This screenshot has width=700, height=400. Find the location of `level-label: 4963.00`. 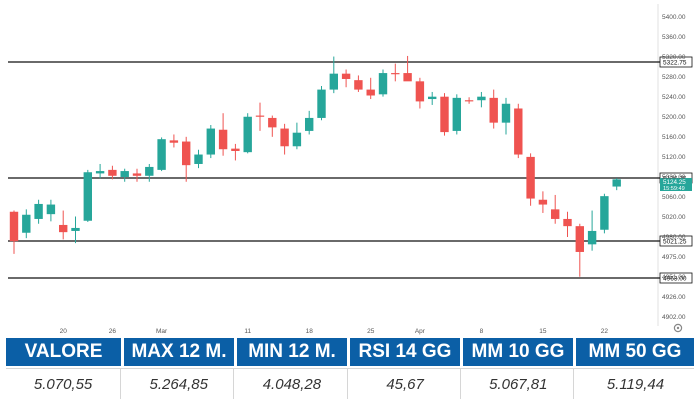

level-label: 4963.00 is located at coordinates (675, 279).